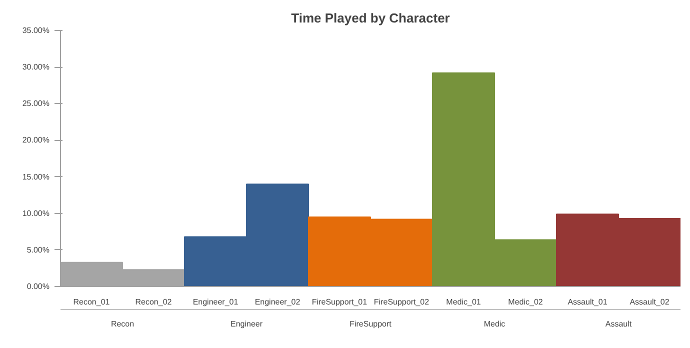 The height and width of the screenshot is (348, 690). I want to click on x-tick-label: Assault_01, so click(588, 302).